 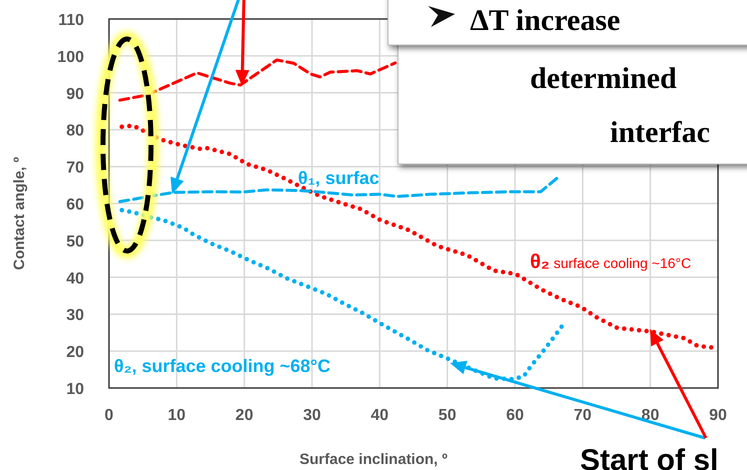 What do you see at coordinates (75, 279) in the screenshot?
I see `y-tick-label: 40` at bounding box center [75, 279].